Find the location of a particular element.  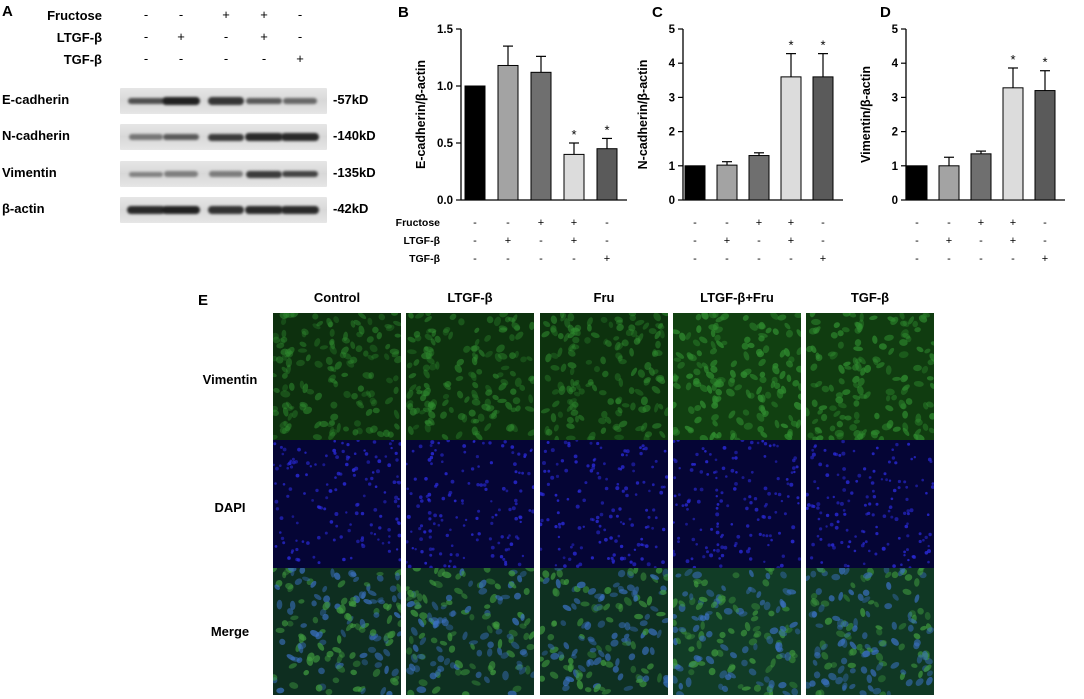

chart-panel-letter: B is located at coordinates (403, 12).